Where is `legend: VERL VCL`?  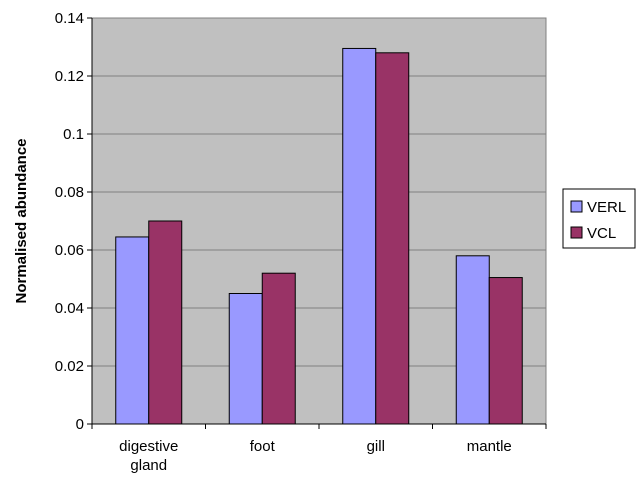 legend: VERL VCL is located at coordinates (599, 218).